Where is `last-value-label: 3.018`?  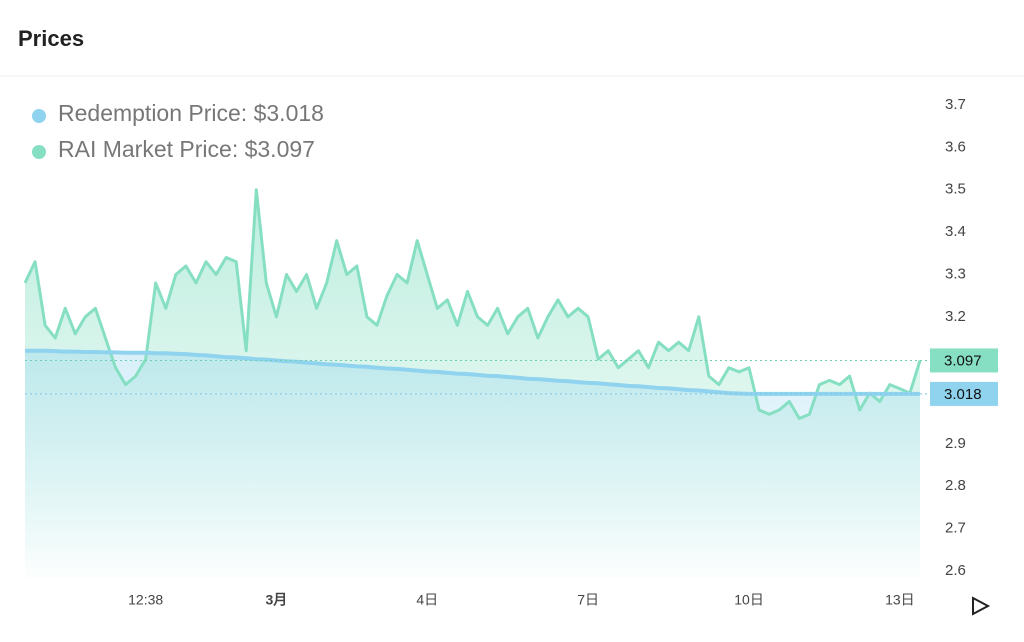 last-value-label: 3.018 is located at coordinates (963, 394).